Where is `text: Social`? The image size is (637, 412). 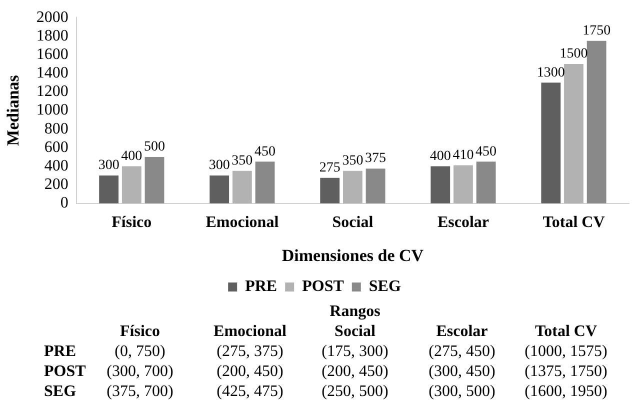
text: Social is located at coordinates (355, 332).